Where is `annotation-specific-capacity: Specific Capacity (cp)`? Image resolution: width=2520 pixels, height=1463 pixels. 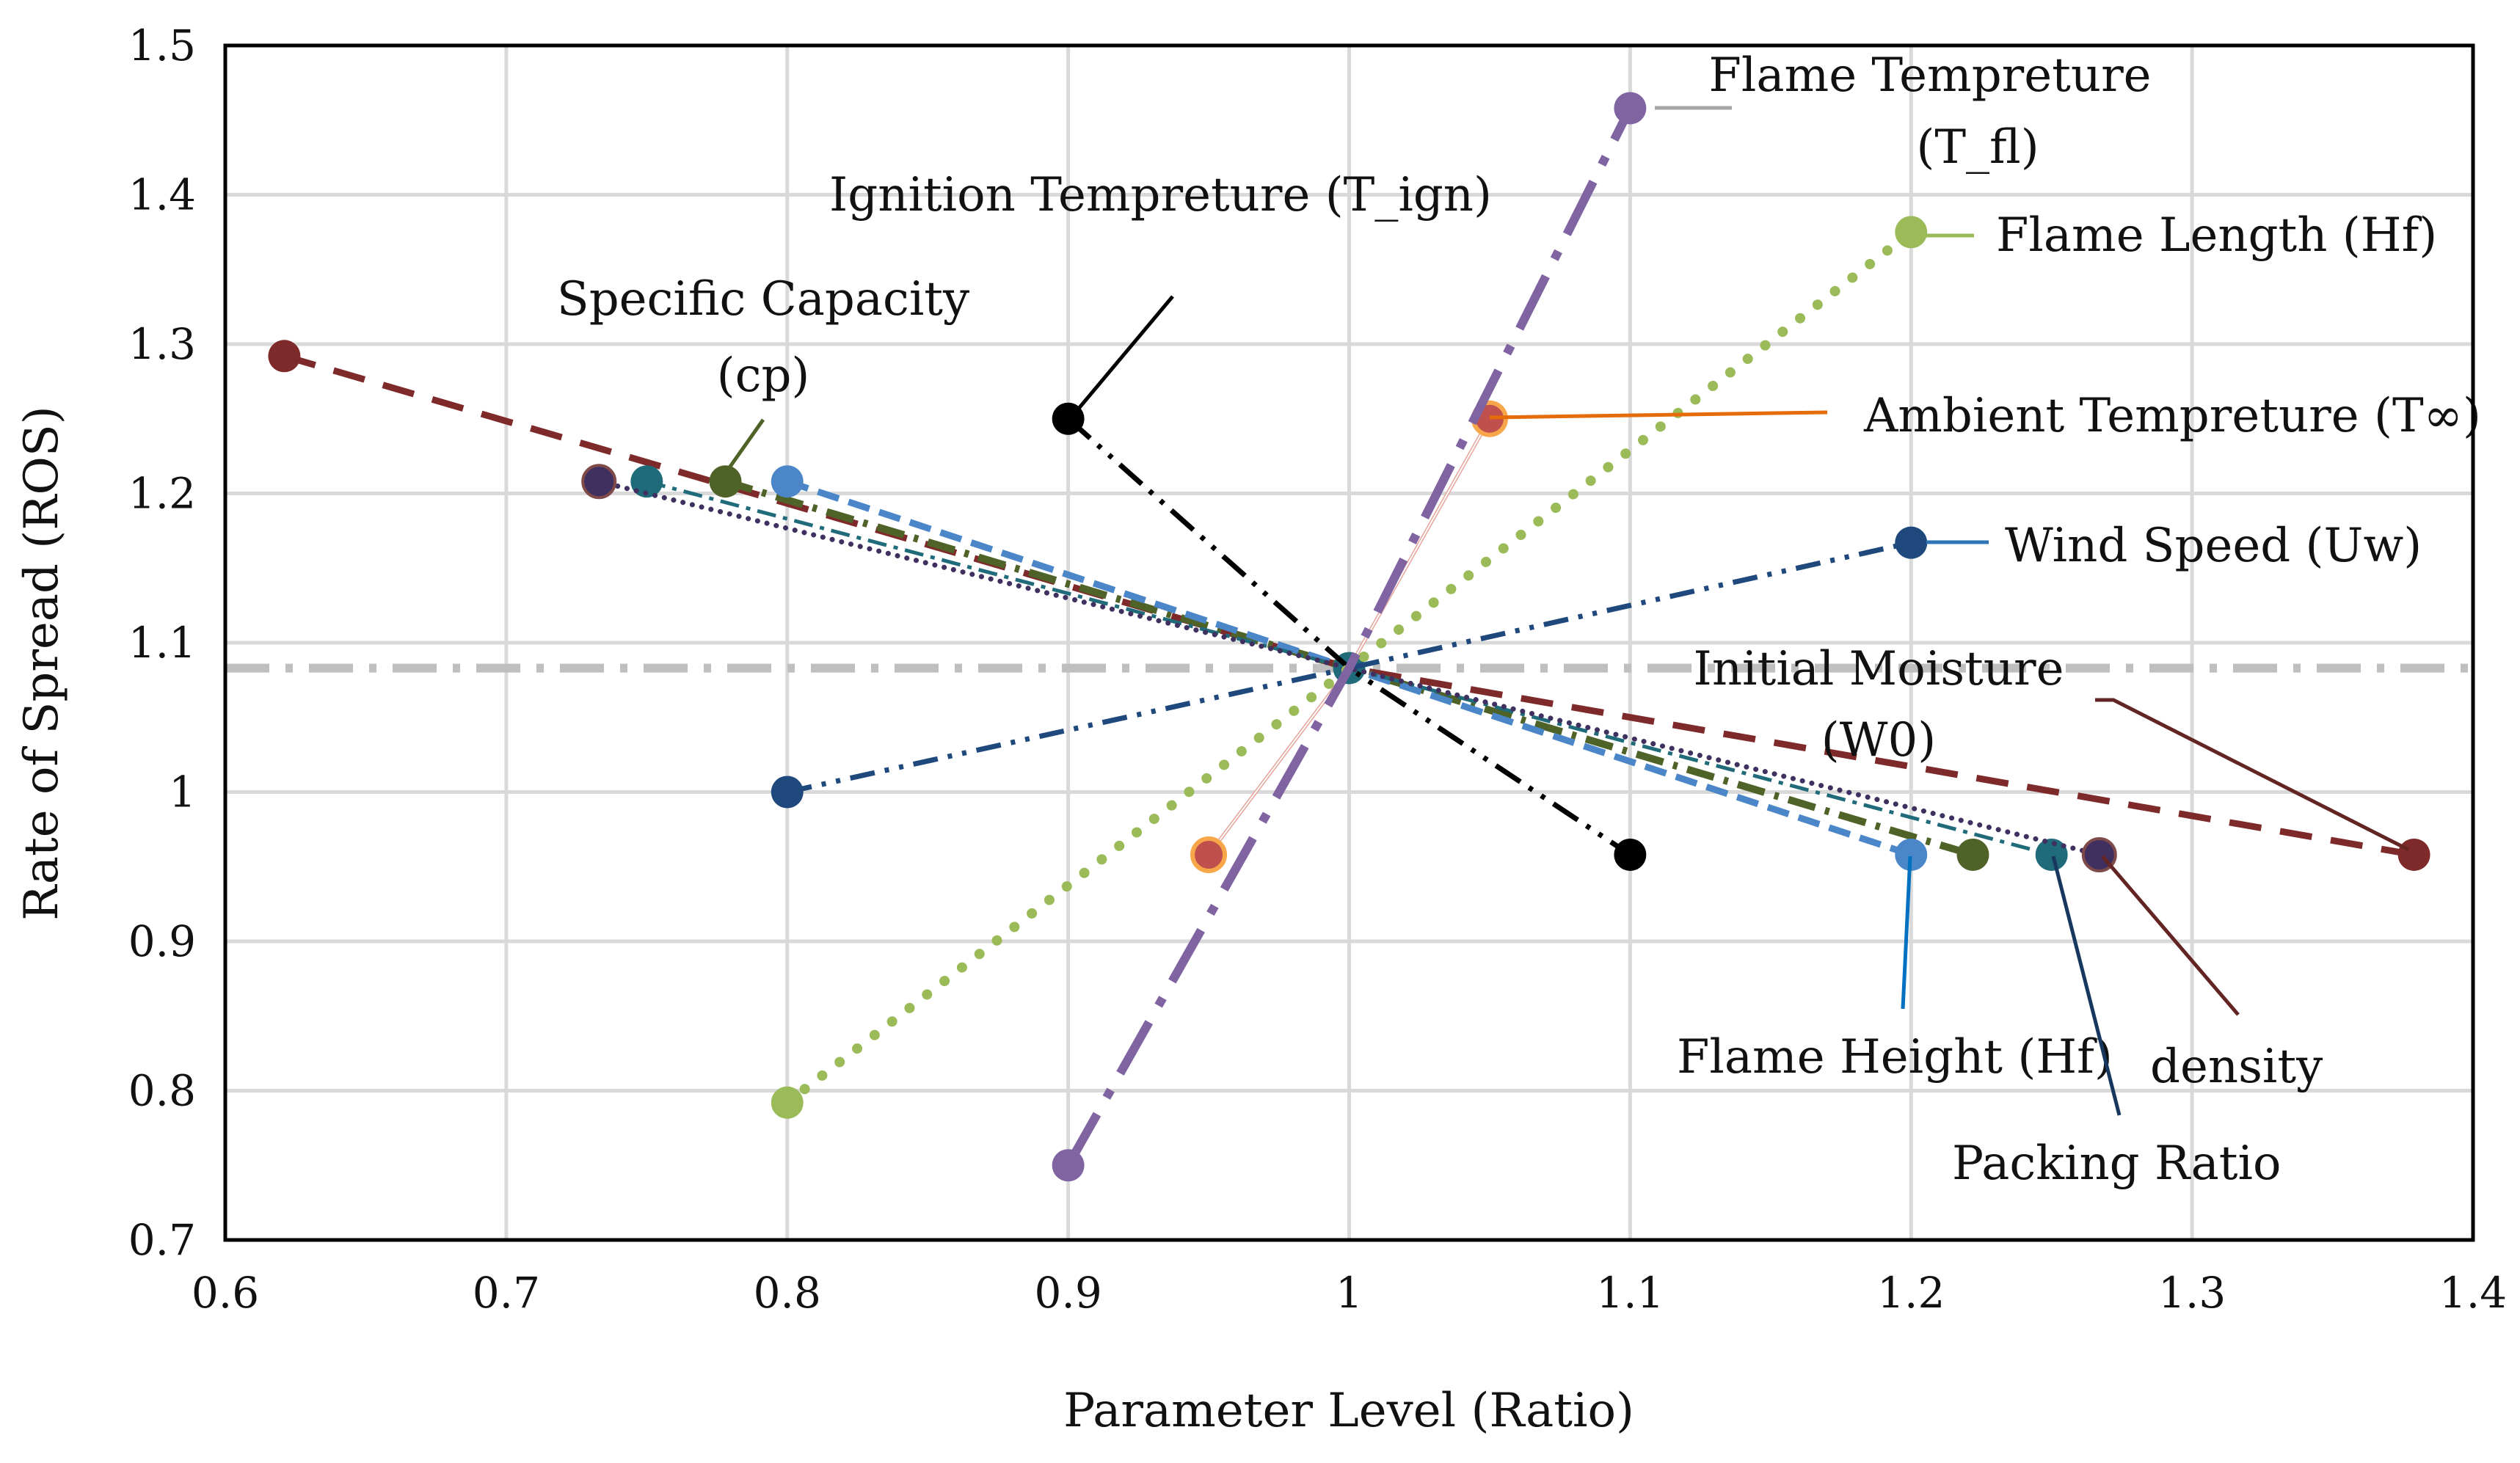
annotation-specific-capacity: Specific Capacity (cp) is located at coordinates (763, 375).